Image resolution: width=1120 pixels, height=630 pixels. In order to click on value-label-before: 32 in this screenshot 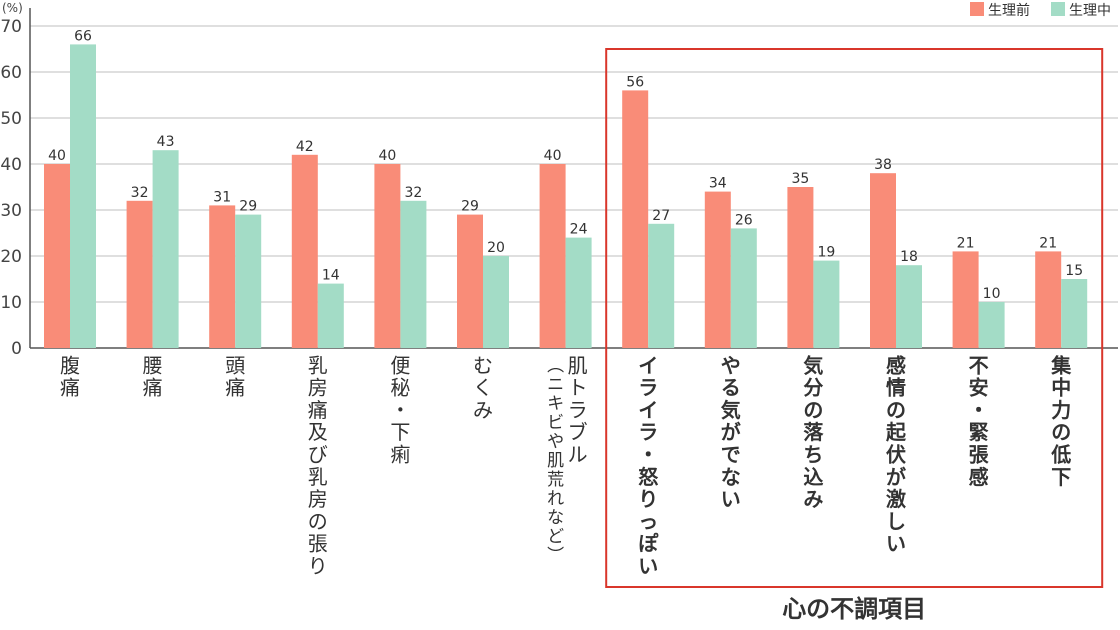, I will do `click(140, 193)`.